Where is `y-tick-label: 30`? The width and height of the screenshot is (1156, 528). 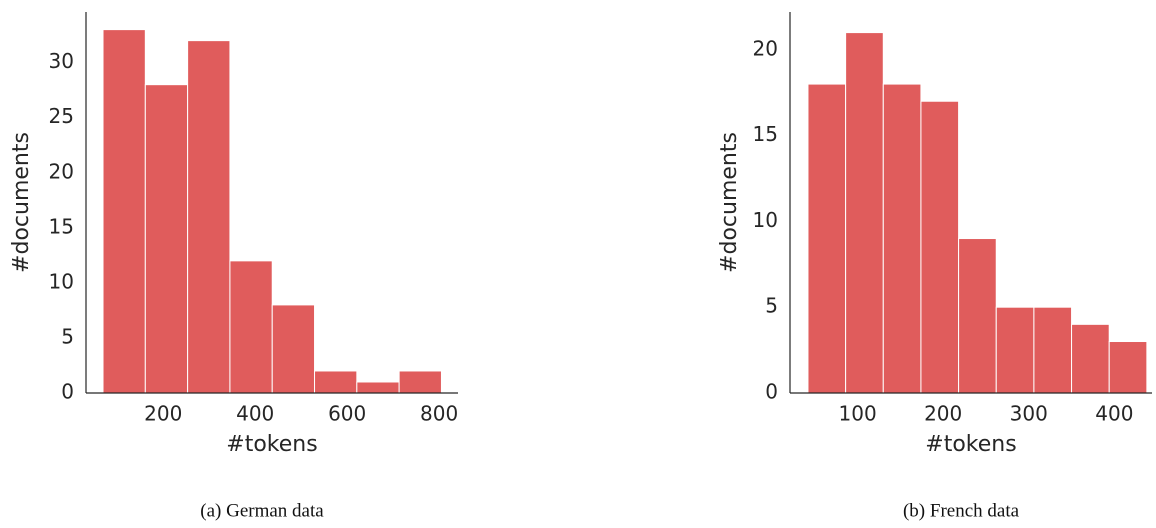 y-tick-label: 30 is located at coordinates (61, 61).